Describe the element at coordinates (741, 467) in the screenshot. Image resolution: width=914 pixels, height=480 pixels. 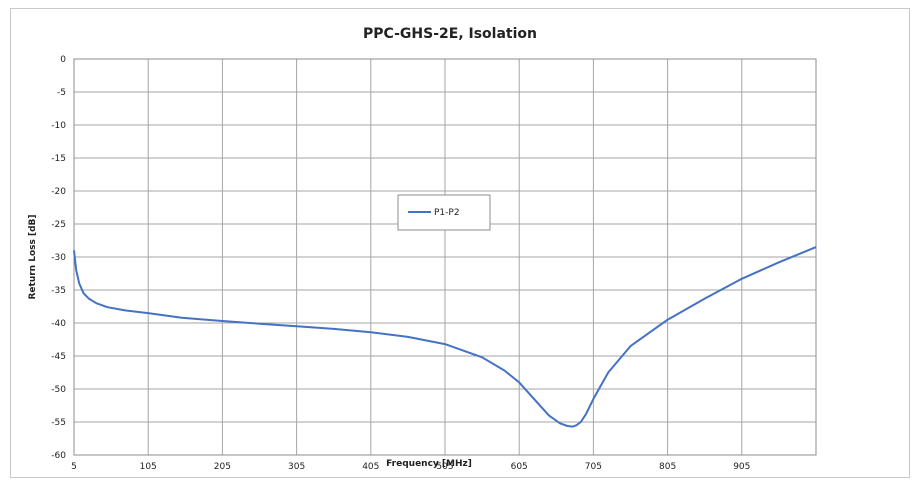
I see `x-tick-label: 905` at that location.